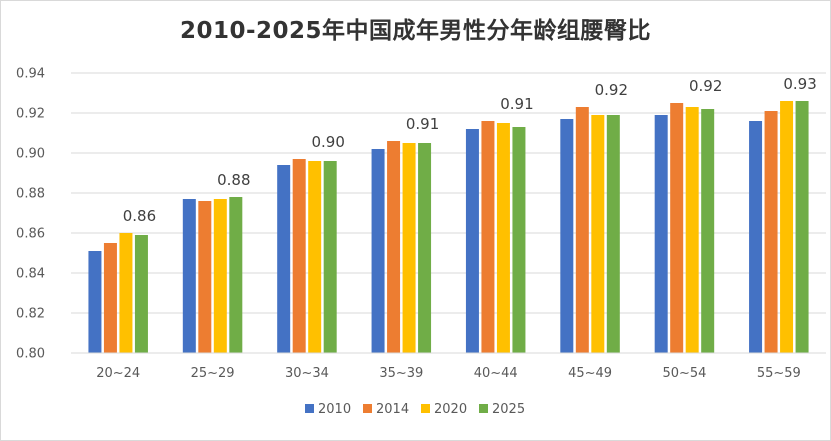 The width and height of the screenshot is (831, 441). What do you see at coordinates (708, 231) in the screenshot?
I see `bar-2025-50~54` at bounding box center [708, 231].